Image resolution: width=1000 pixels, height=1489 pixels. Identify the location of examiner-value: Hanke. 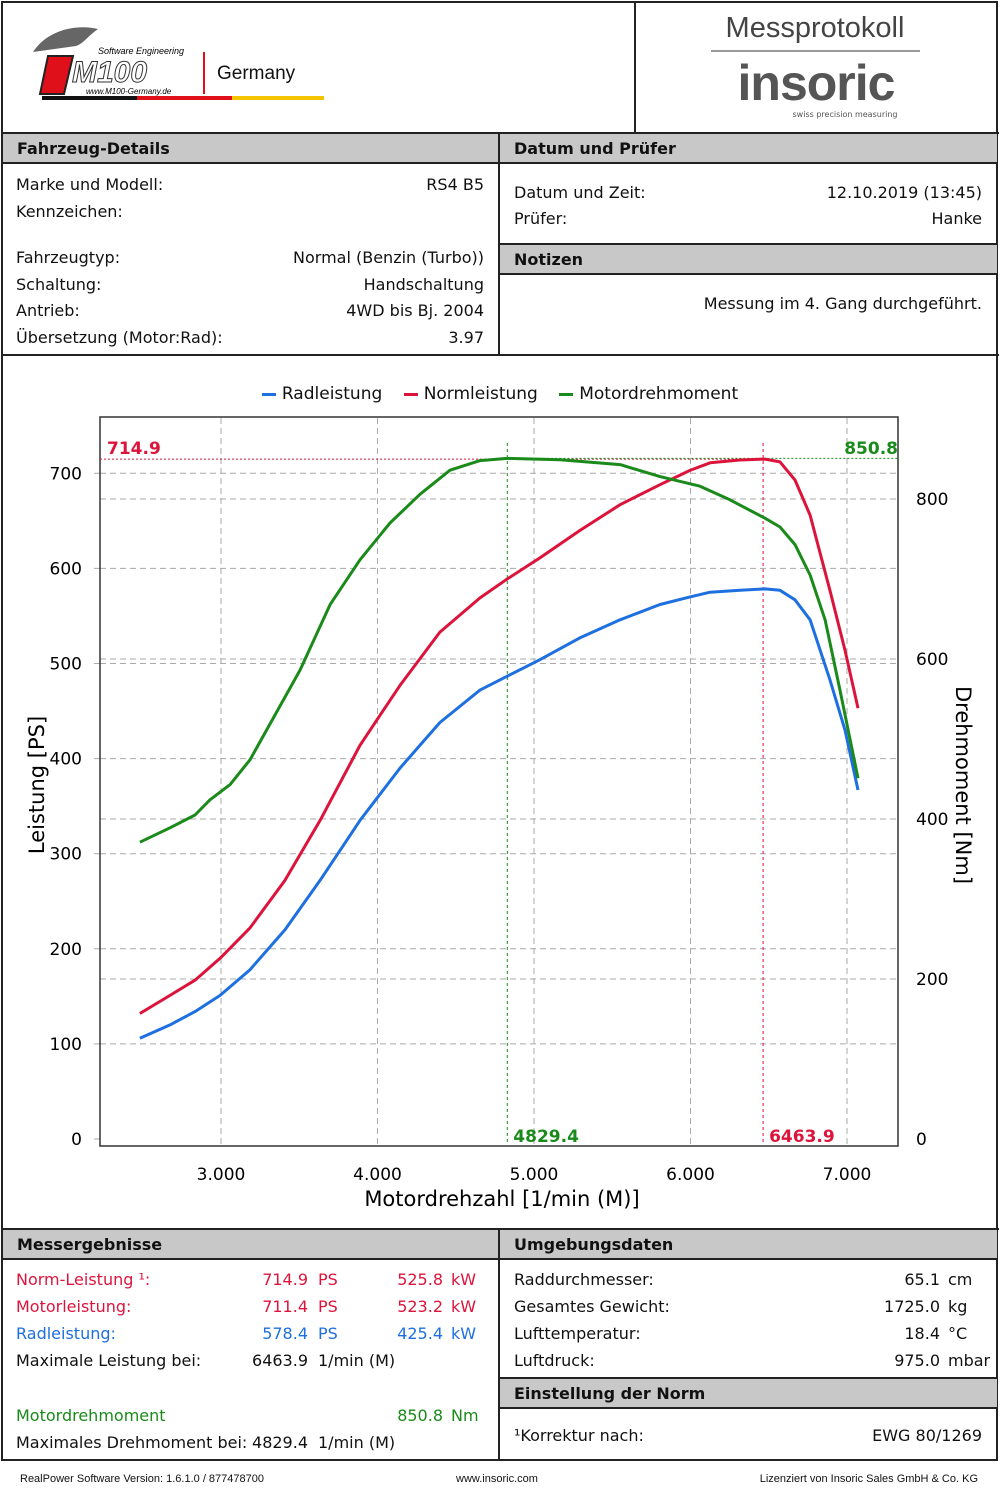
(956, 218).